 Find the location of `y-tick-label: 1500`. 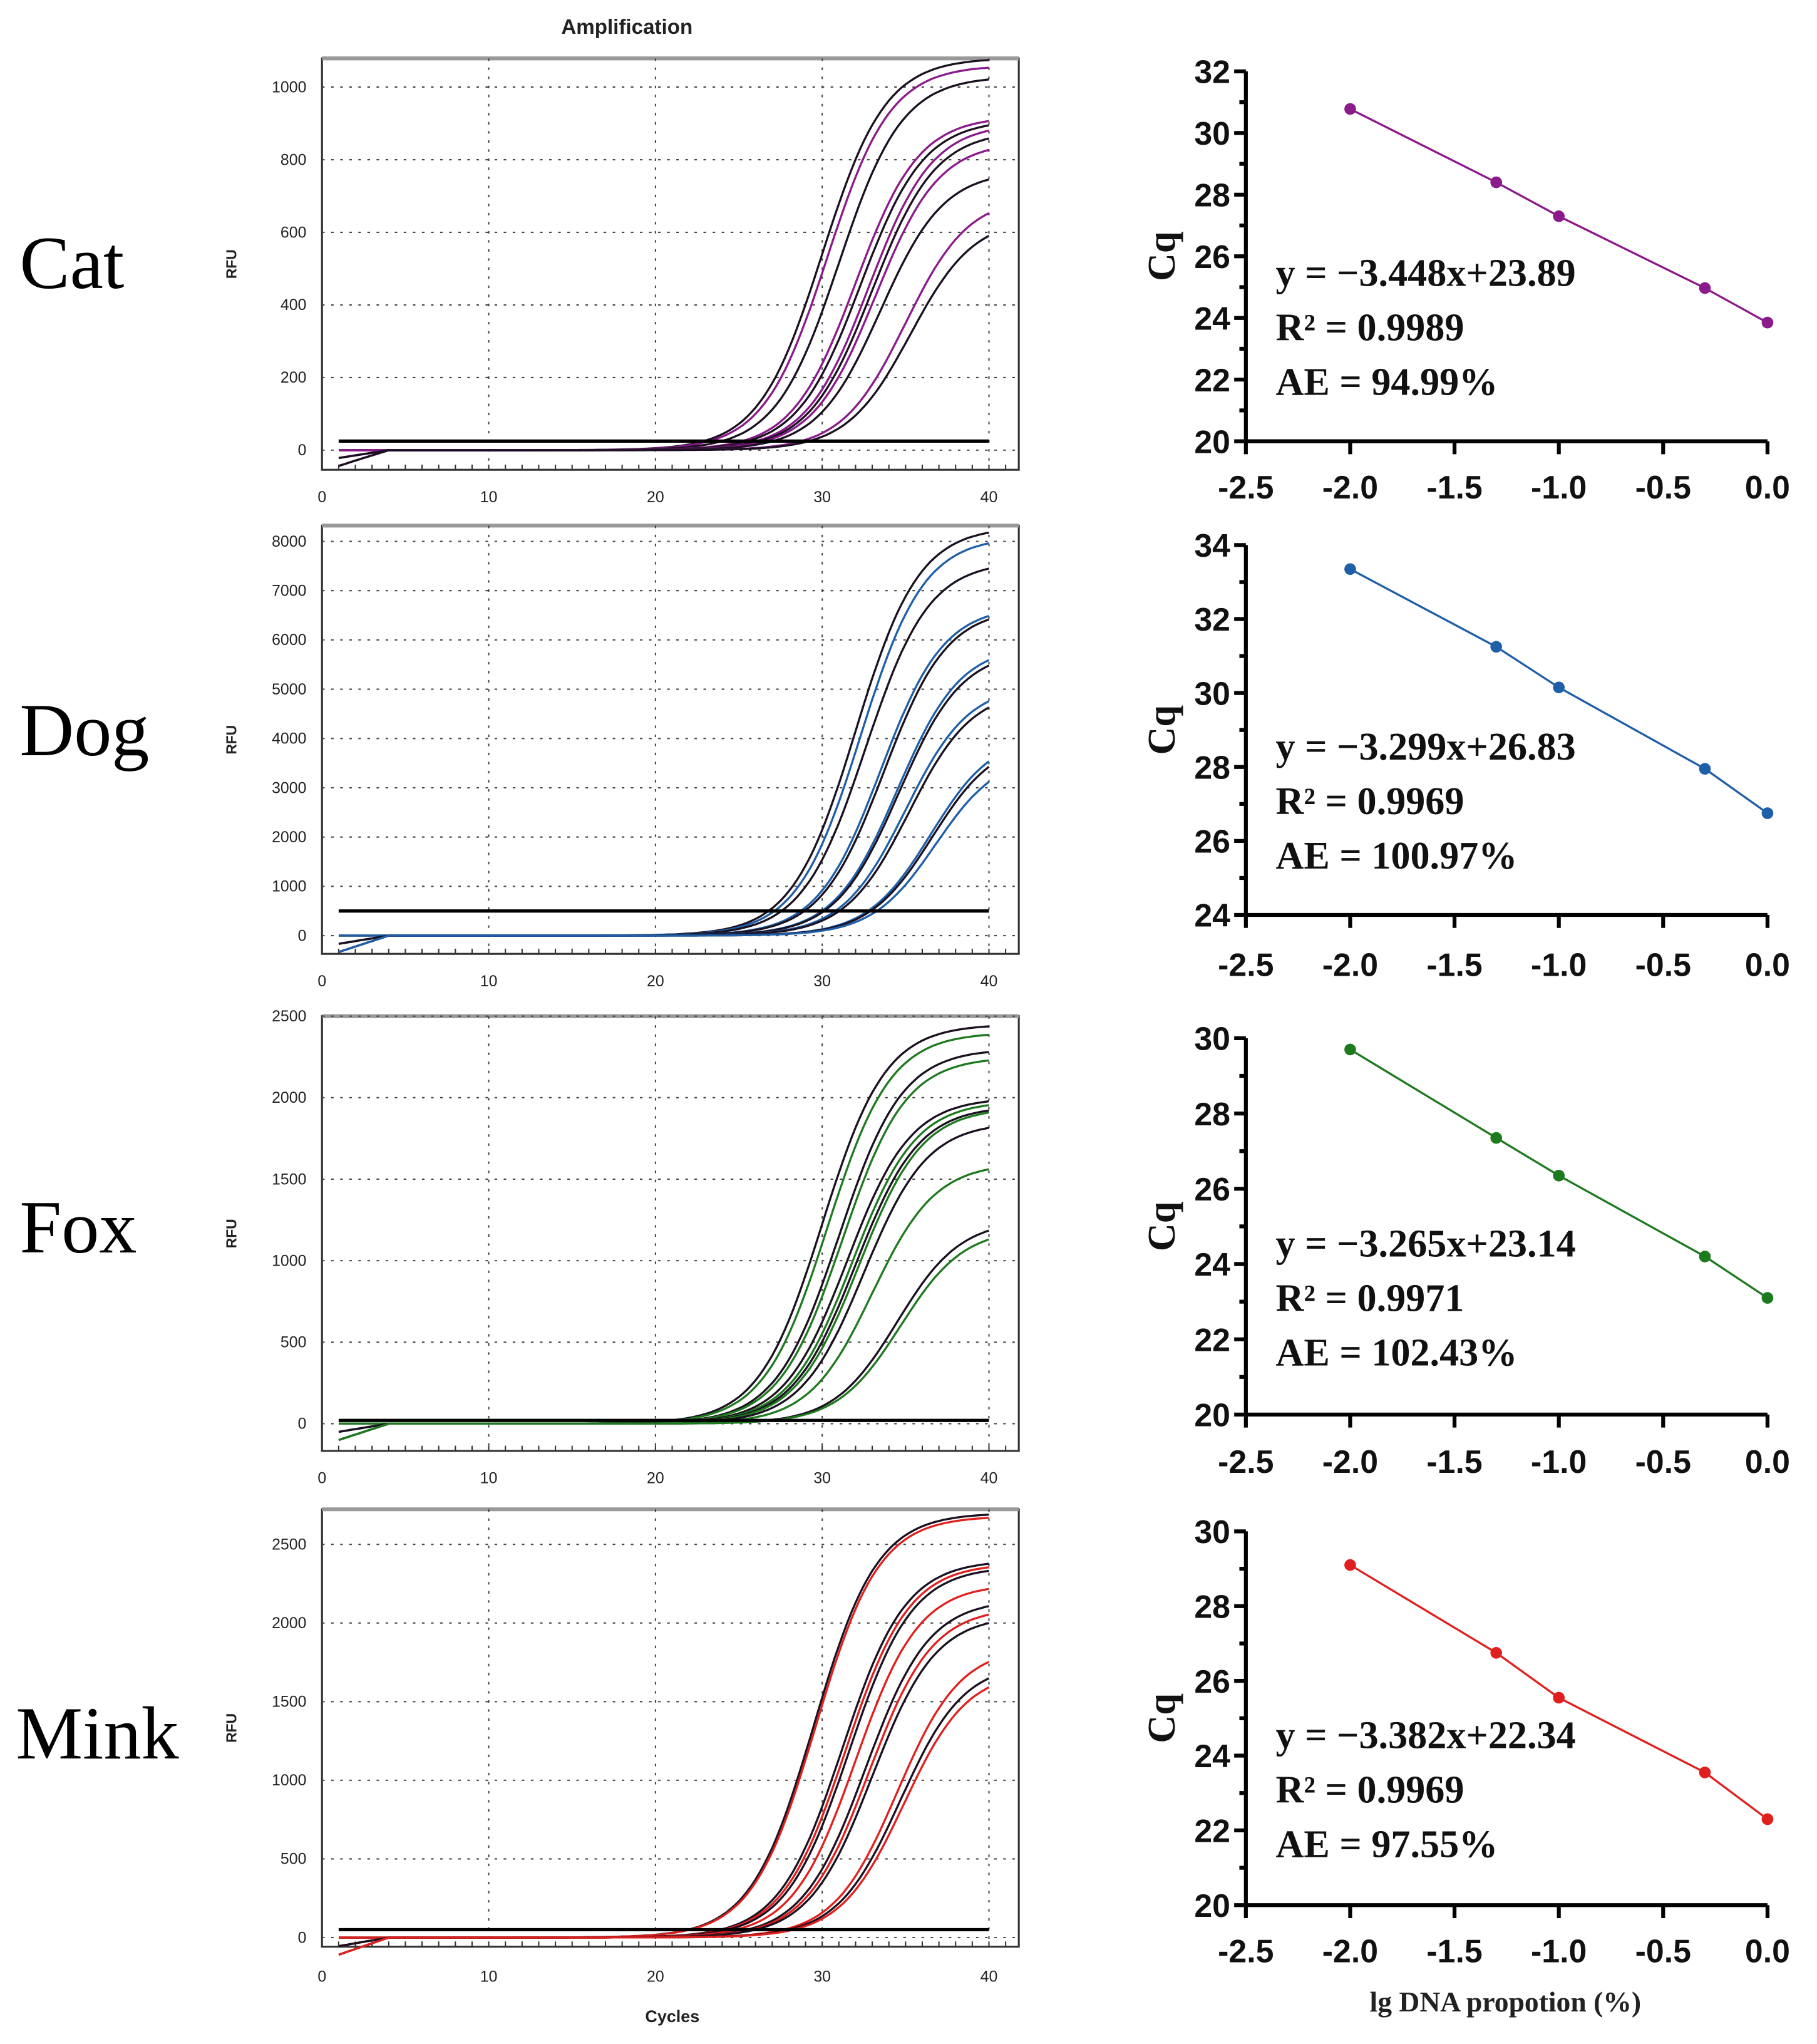

y-tick-label: 1500 is located at coordinates (289, 1702).